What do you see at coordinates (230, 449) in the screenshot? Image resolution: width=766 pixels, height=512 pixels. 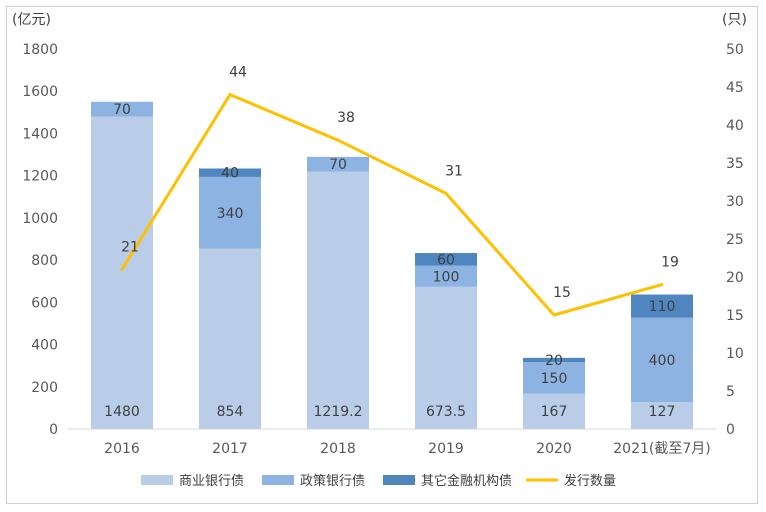 I see `x-tick-label: 2017` at bounding box center [230, 449].